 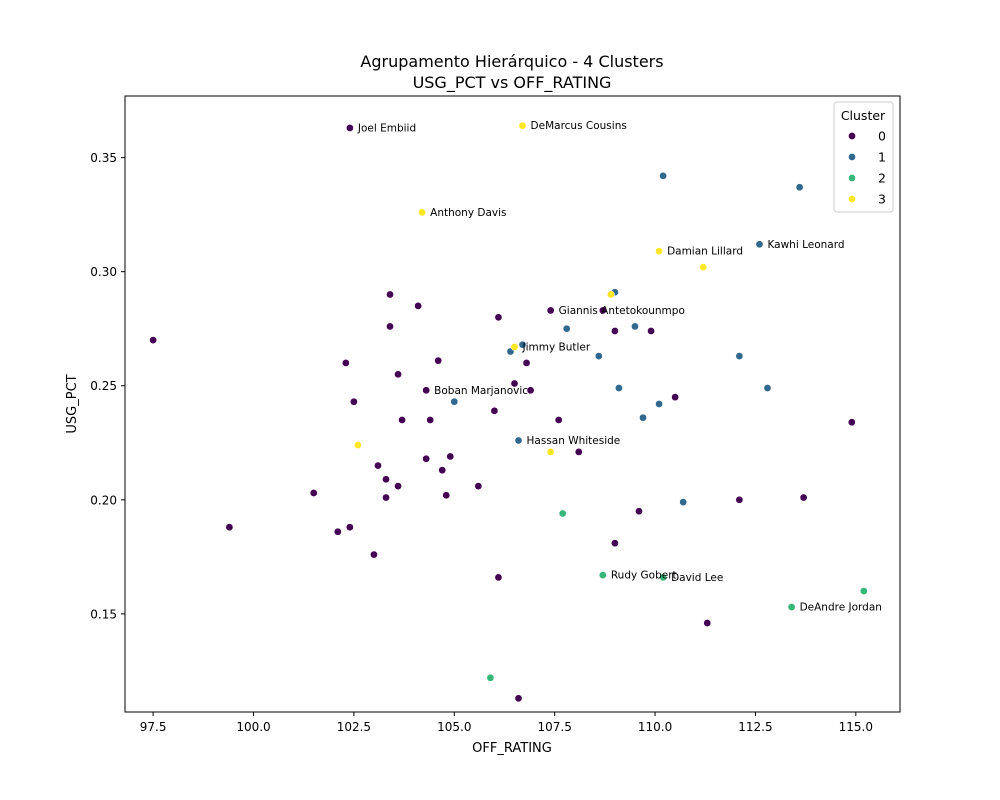 I want to click on legend-title: Cluster, so click(x=863, y=115).